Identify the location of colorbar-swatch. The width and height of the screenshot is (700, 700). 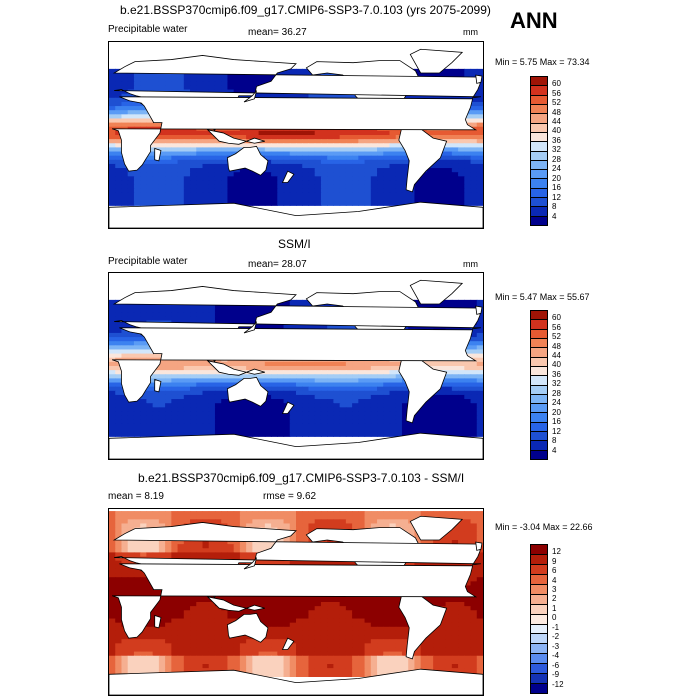
(539, 418).